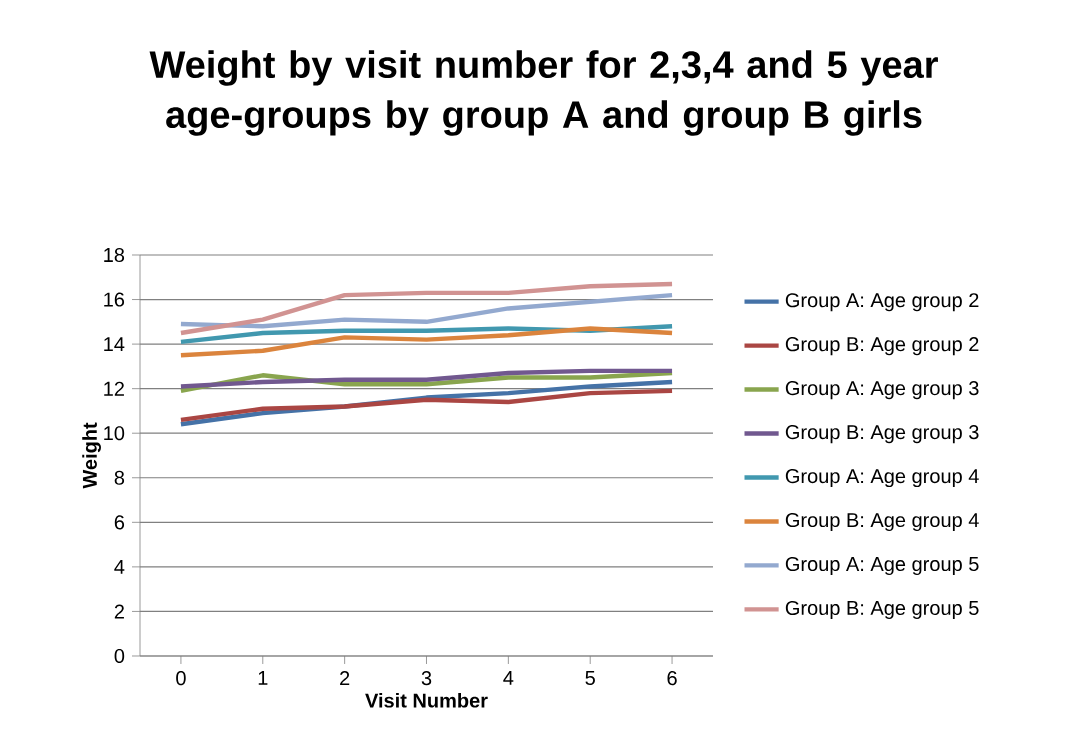  Describe the element at coordinates (882, 346) in the screenshot. I see `legend-label: Group B: Age group 2` at that location.